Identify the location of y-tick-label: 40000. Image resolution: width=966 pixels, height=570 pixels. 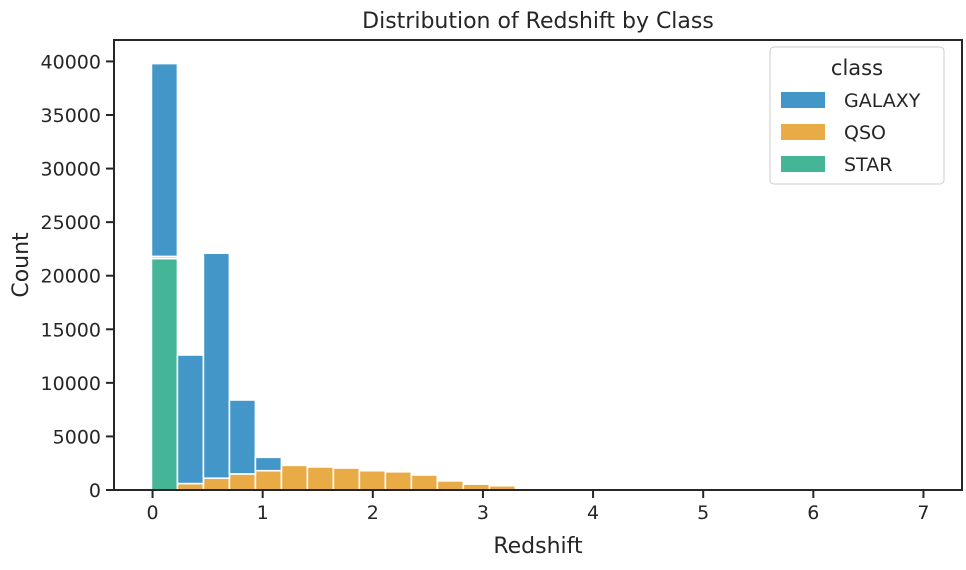
(71, 62).